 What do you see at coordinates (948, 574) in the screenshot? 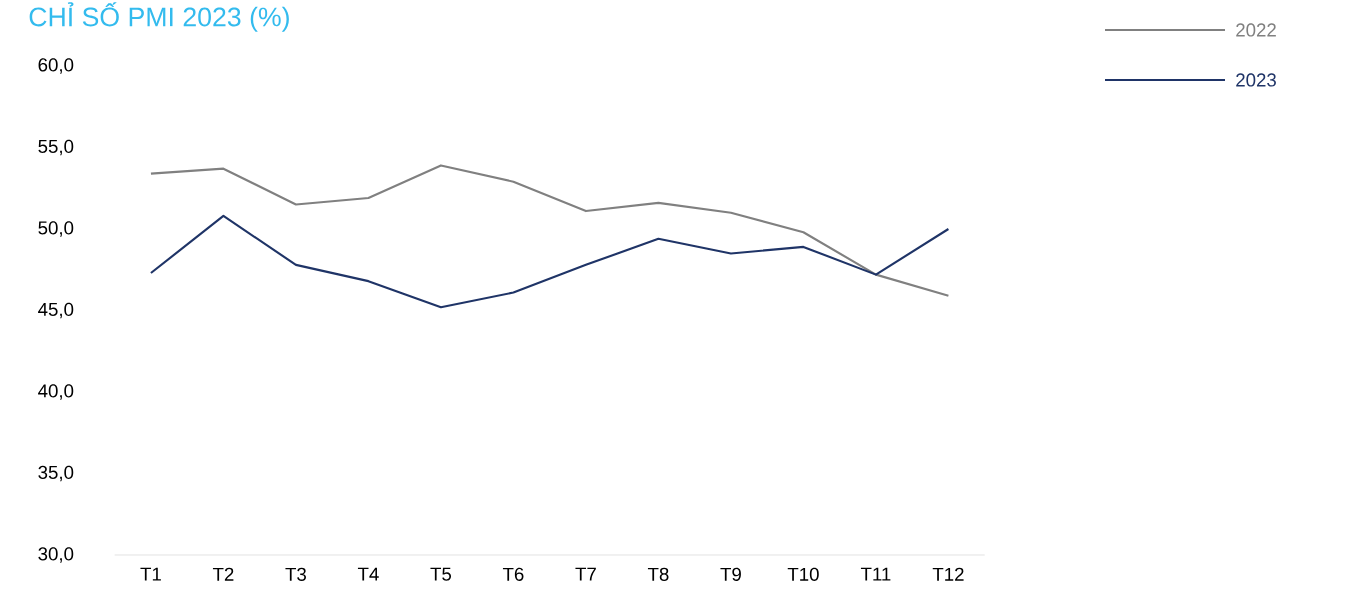
I see `x-tick-label: T12` at bounding box center [948, 574].